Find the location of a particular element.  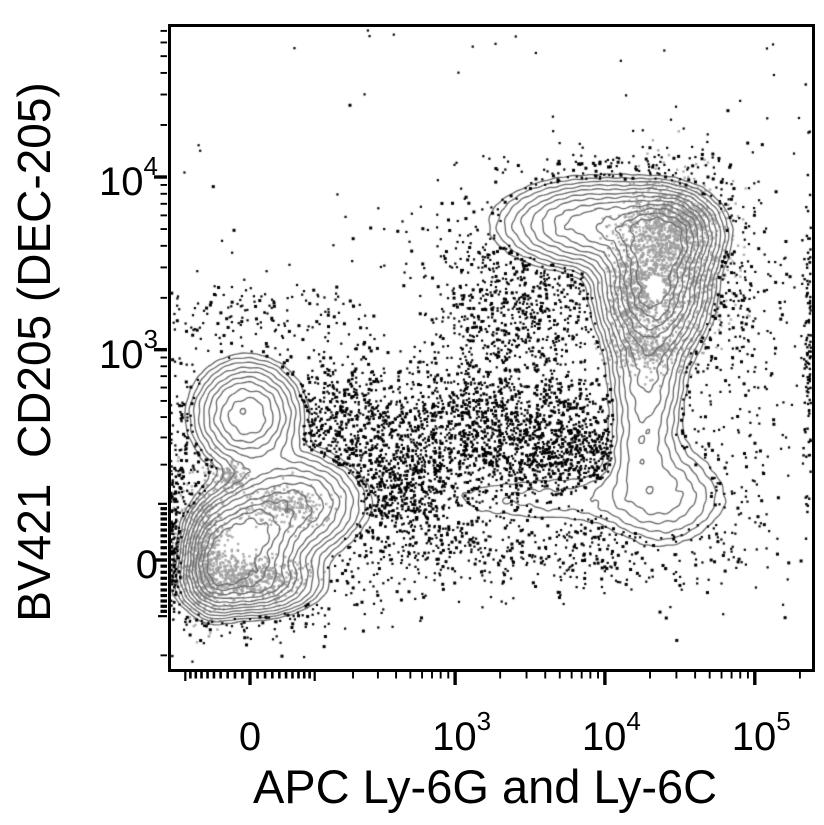

x-tick-label-10^5: 10⁵ is located at coordinates (761, 732).